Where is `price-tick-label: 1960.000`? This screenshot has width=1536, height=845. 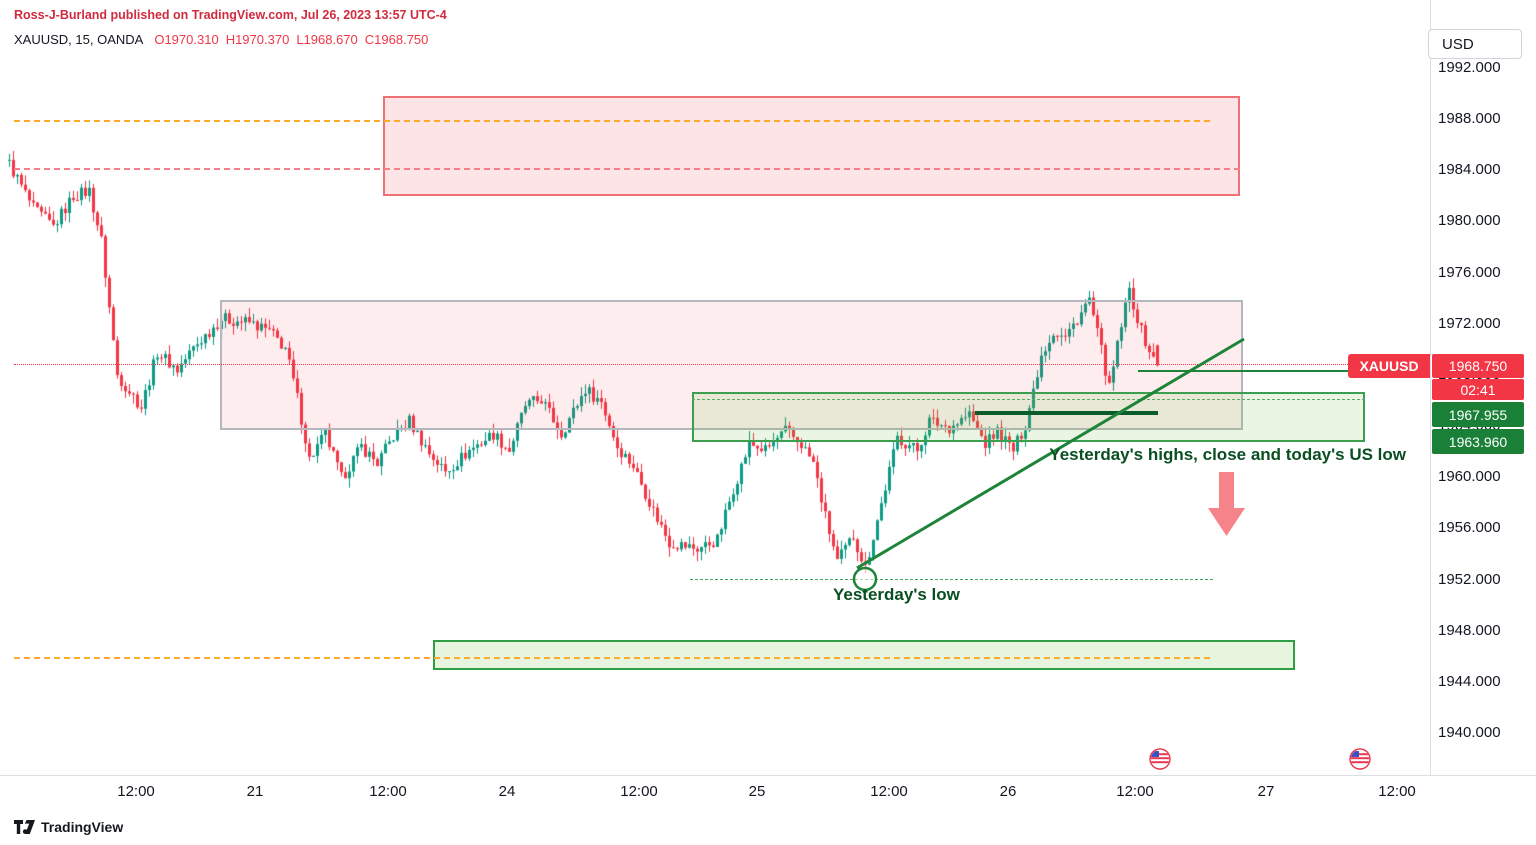 price-tick-label: 1960.000 is located at coordinates (1469, 477).